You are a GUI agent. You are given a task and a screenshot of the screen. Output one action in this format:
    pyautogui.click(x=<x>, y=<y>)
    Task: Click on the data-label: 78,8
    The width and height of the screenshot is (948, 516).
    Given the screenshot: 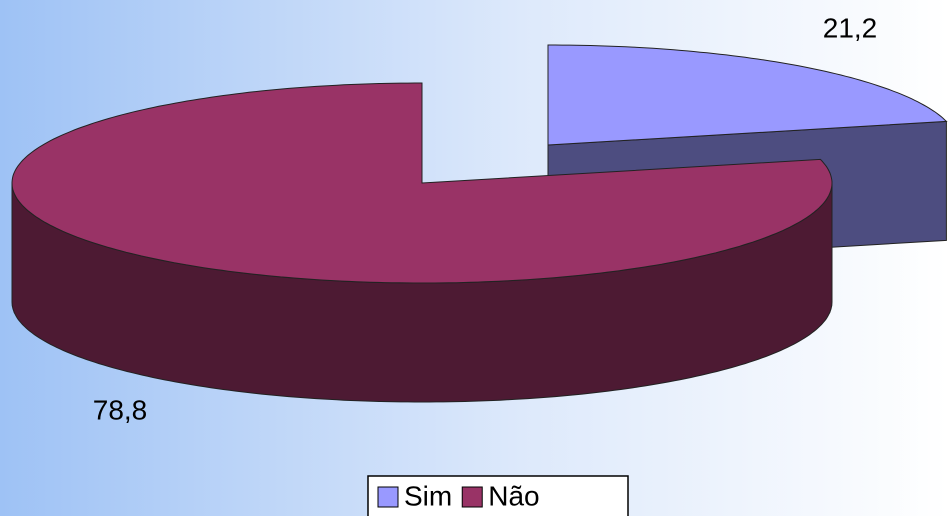 What is the action you would take?
    pyautogui.click(x=120, y=409)
    